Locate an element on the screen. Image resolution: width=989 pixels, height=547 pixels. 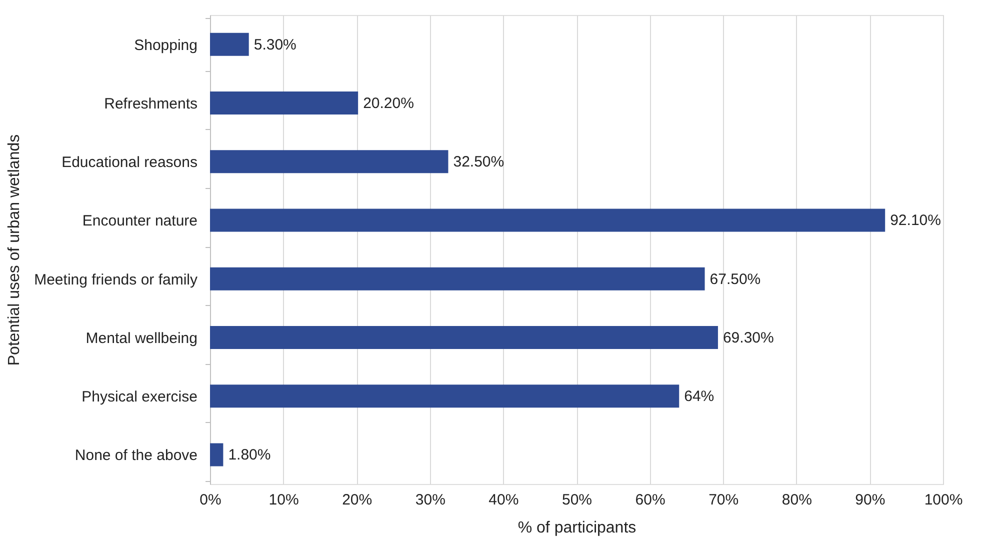
y-tick-label: Refreshments is located at coordinates (151, 103).